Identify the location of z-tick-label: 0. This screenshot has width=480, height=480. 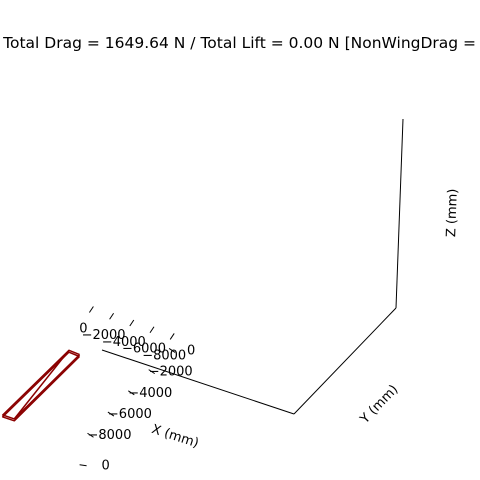
(105, 466).